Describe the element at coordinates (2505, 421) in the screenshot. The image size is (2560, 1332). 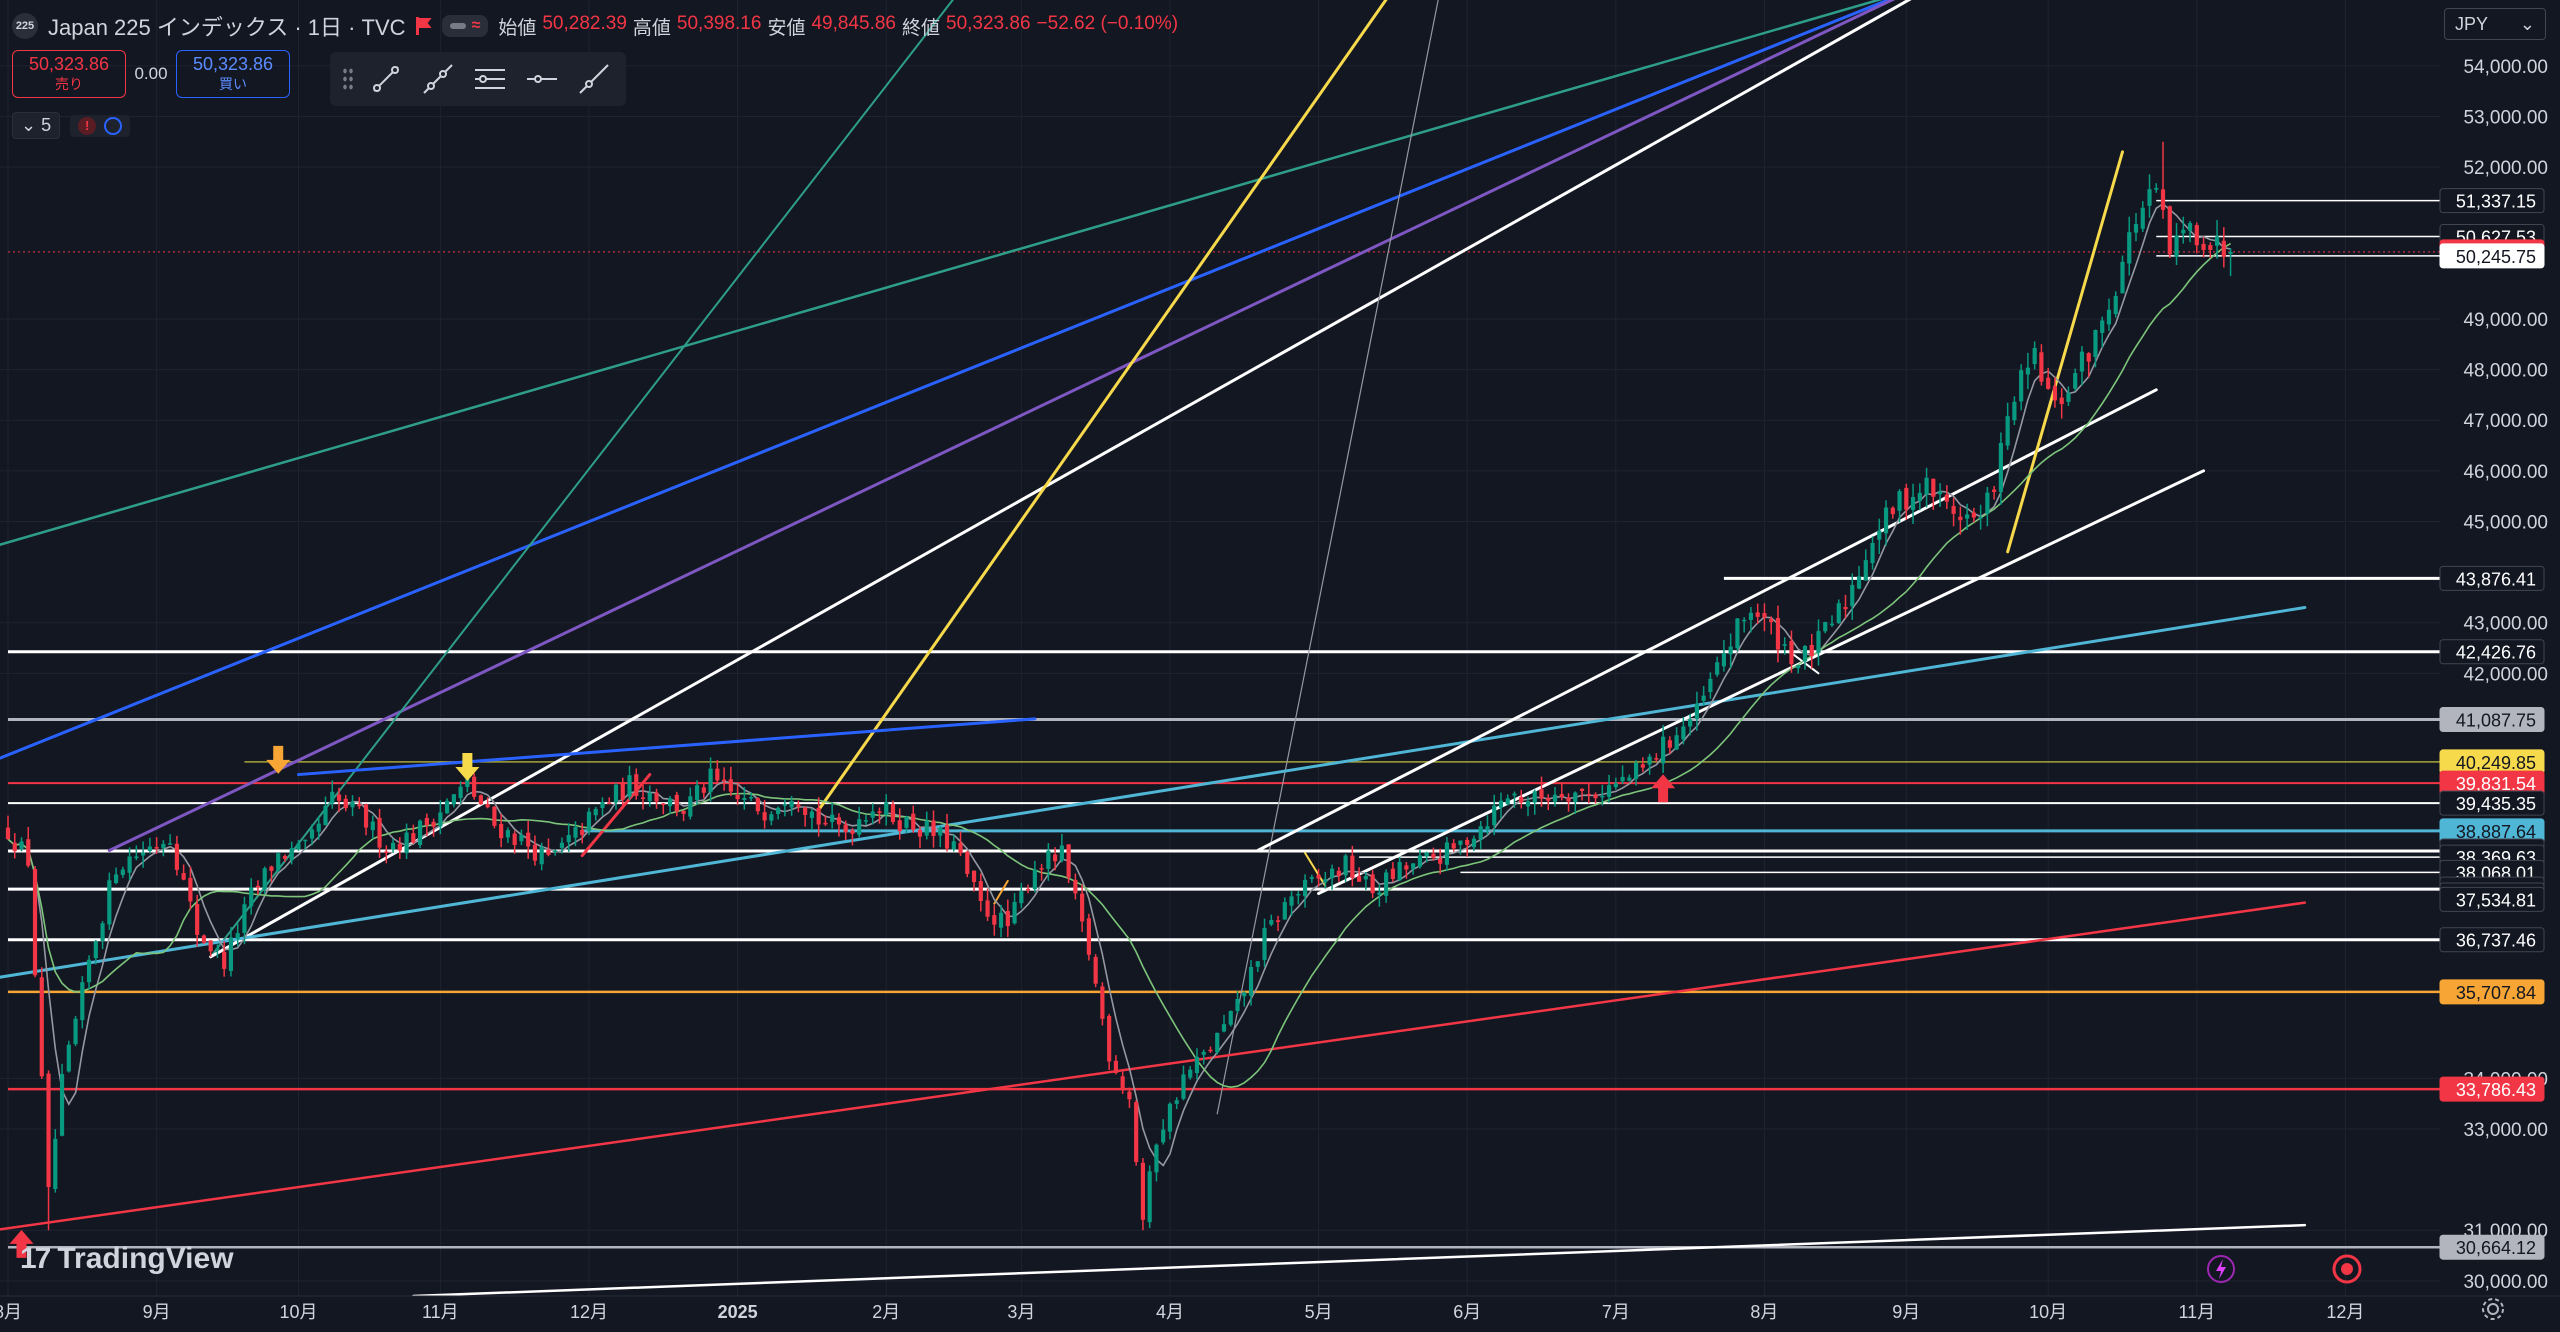
I see `y-tick-5: 47,000.00` at that location.